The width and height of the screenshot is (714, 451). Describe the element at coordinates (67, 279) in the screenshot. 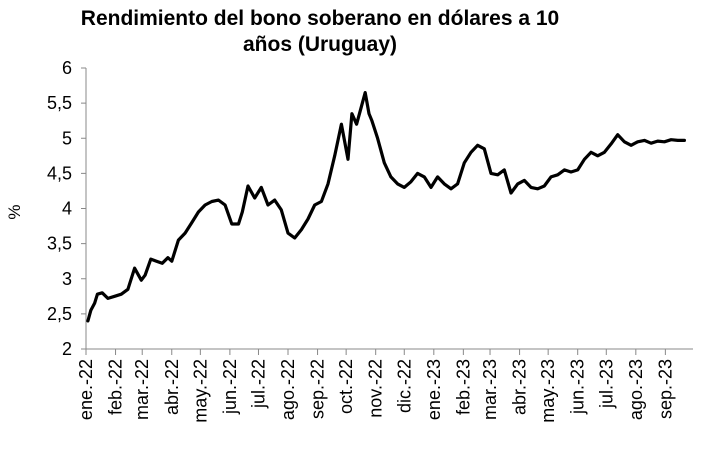

I see `y-tick-label: 3` at that location.